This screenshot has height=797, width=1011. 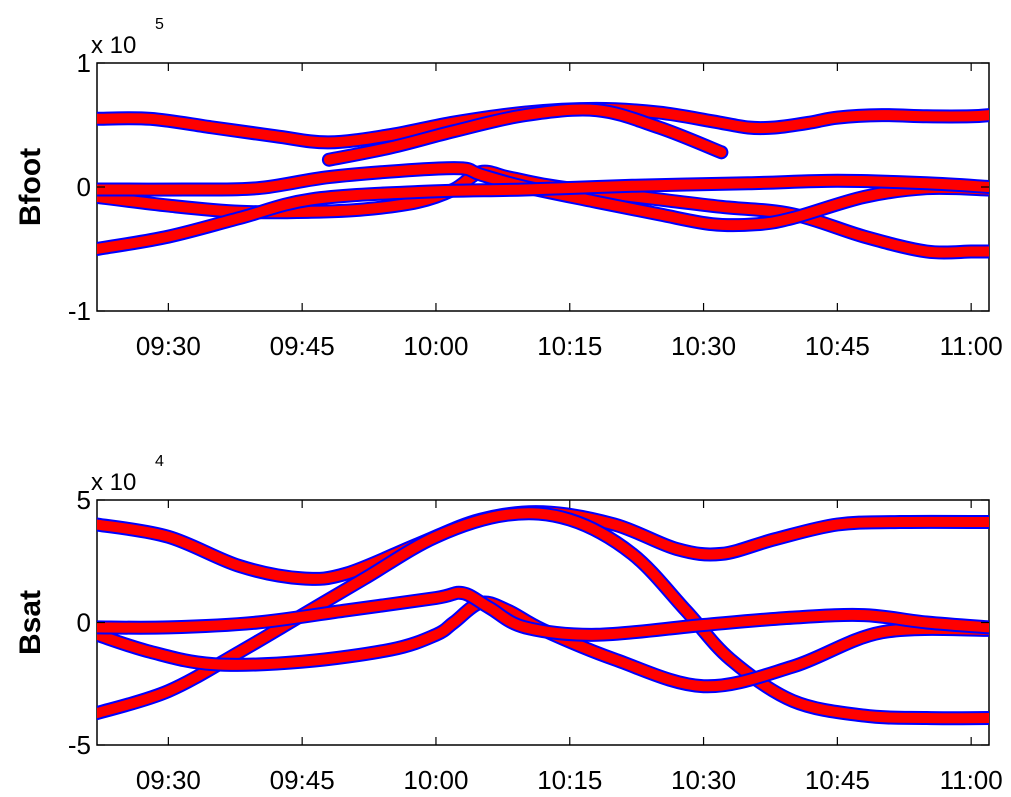 I want to click on series-4-line, so click(x=543, y=214).